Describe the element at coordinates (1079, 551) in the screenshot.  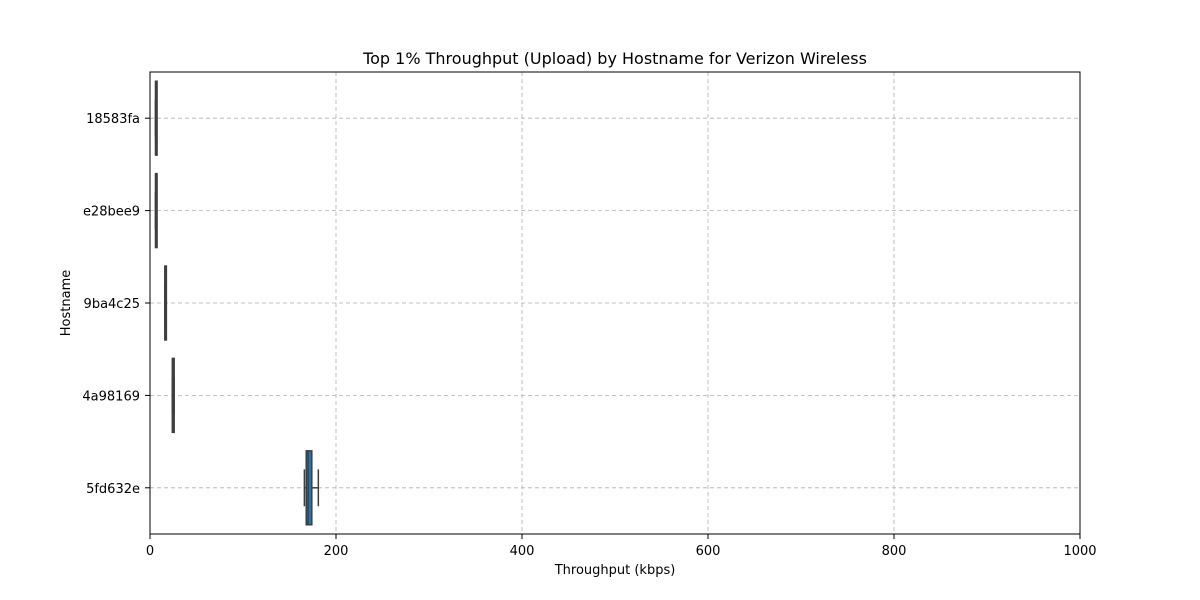
I see `x-tick-label: 1000` at that location.